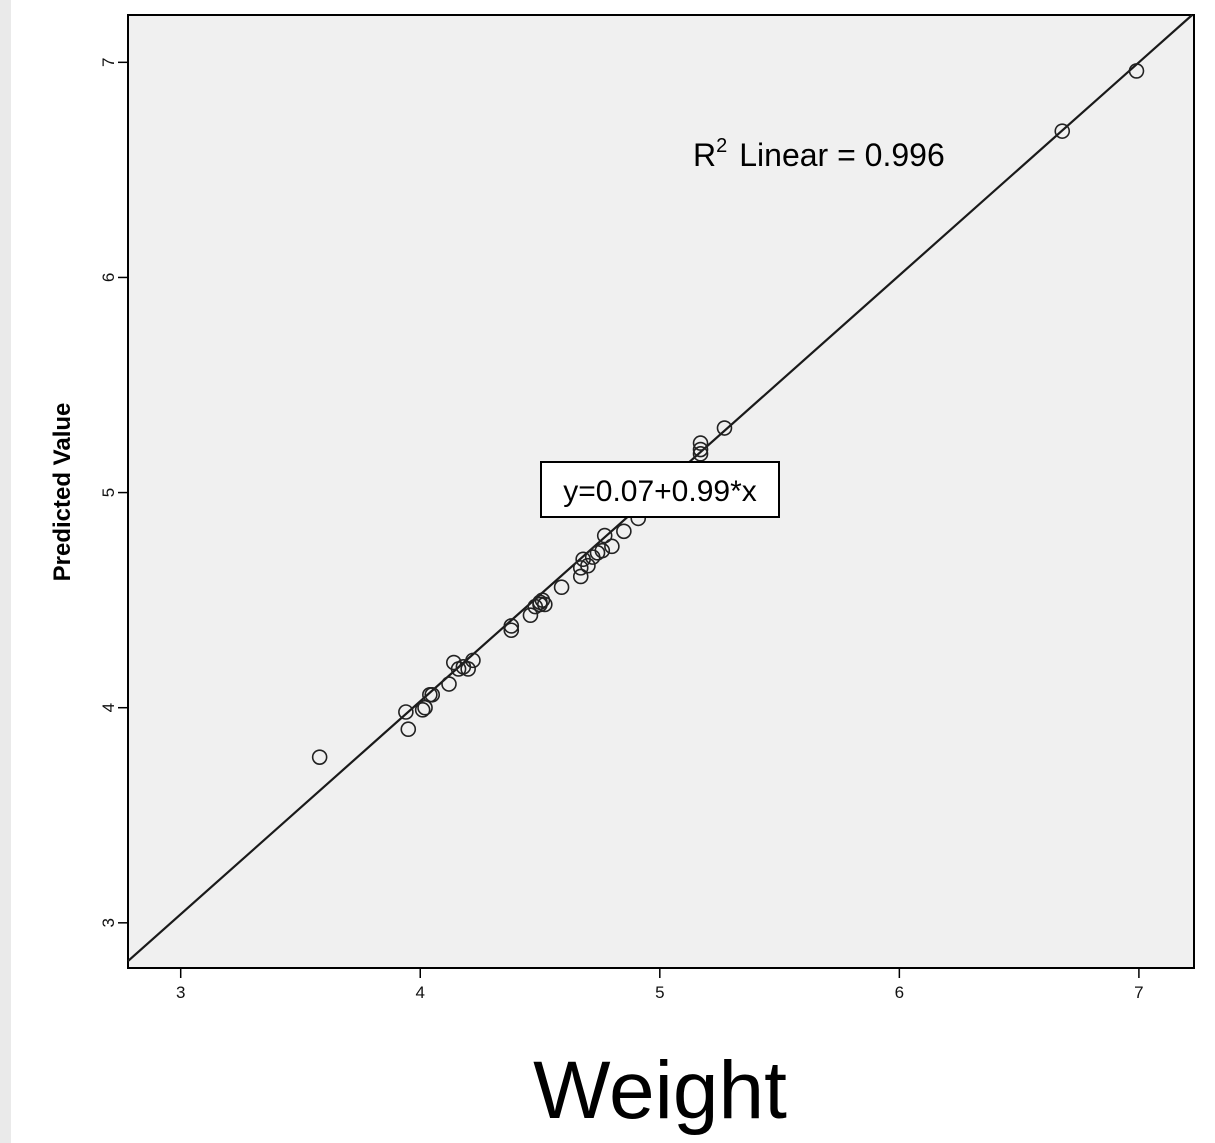 The height and width of the screenshot is (1143, 1215). I want to click on y-tick-label: 3, so click(108, 922).